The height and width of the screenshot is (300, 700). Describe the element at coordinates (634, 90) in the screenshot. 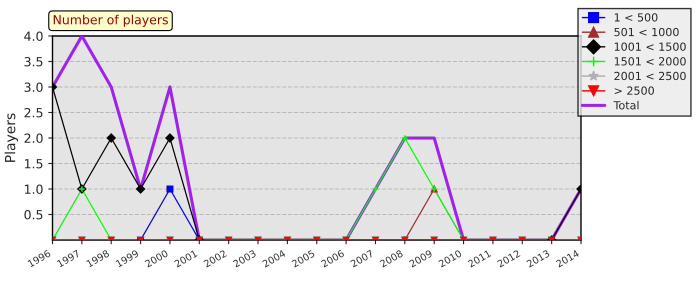

I see `legend-label: > 2500` at that location.